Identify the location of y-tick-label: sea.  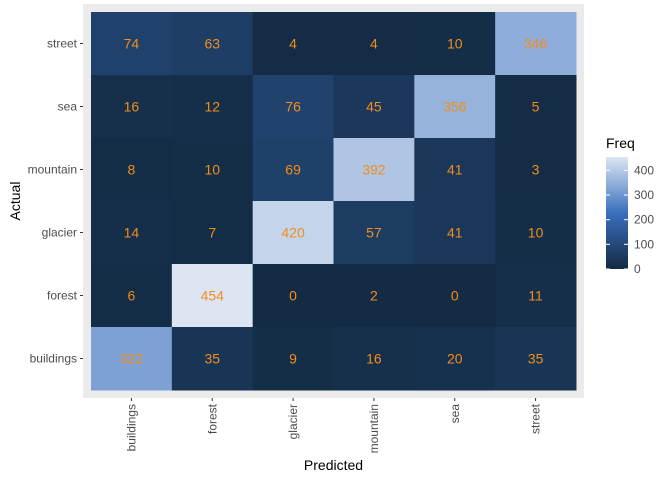
(68, 107).